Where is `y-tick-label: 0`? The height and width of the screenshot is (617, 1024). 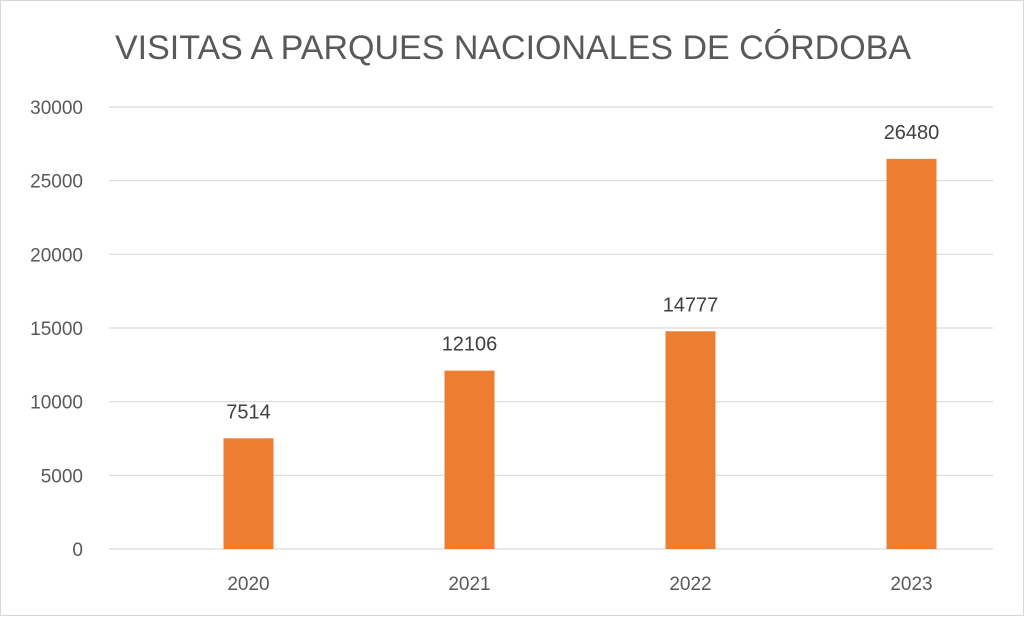
y-tick-label: 0 is located at coordinates (77, 550).